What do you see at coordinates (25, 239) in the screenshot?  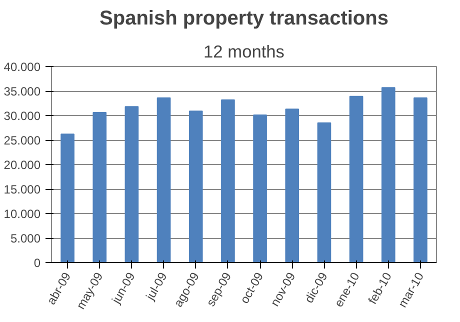 I see `y-tick-label: 5.000` at bounding box center [25, 239].